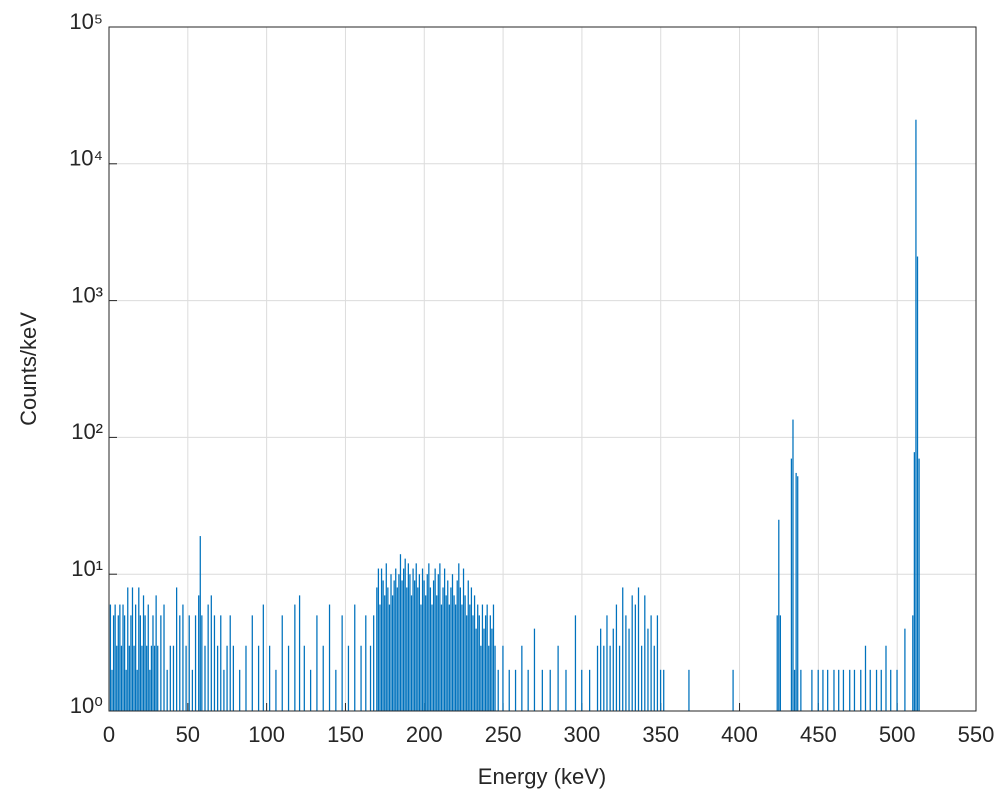  What do you see at coordinates (86, 158) in the screenshot?
I see `y-tick-label: 10⁴` at bounding box center [86, 158].